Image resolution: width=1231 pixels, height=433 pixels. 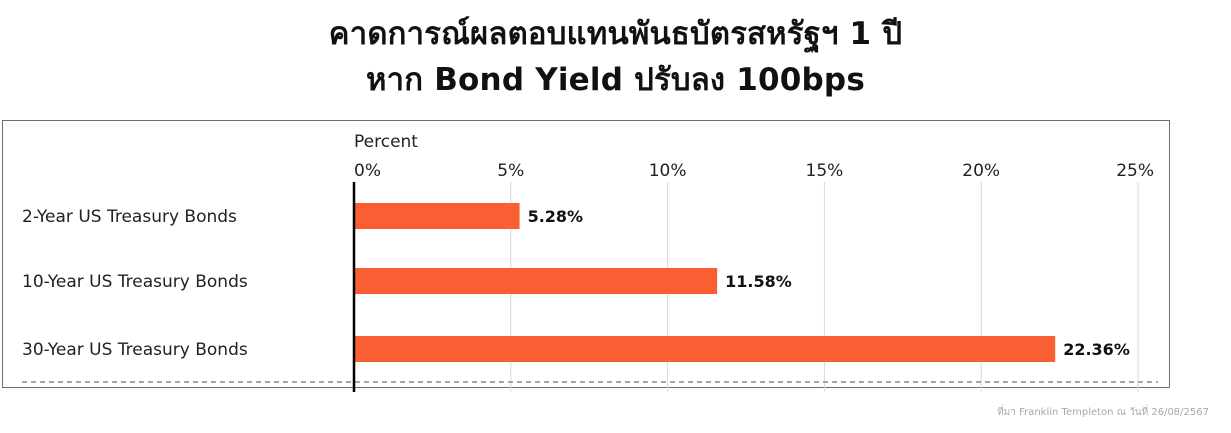 I want to click on x-tick-label: 0%, so click(x=367, y=171).